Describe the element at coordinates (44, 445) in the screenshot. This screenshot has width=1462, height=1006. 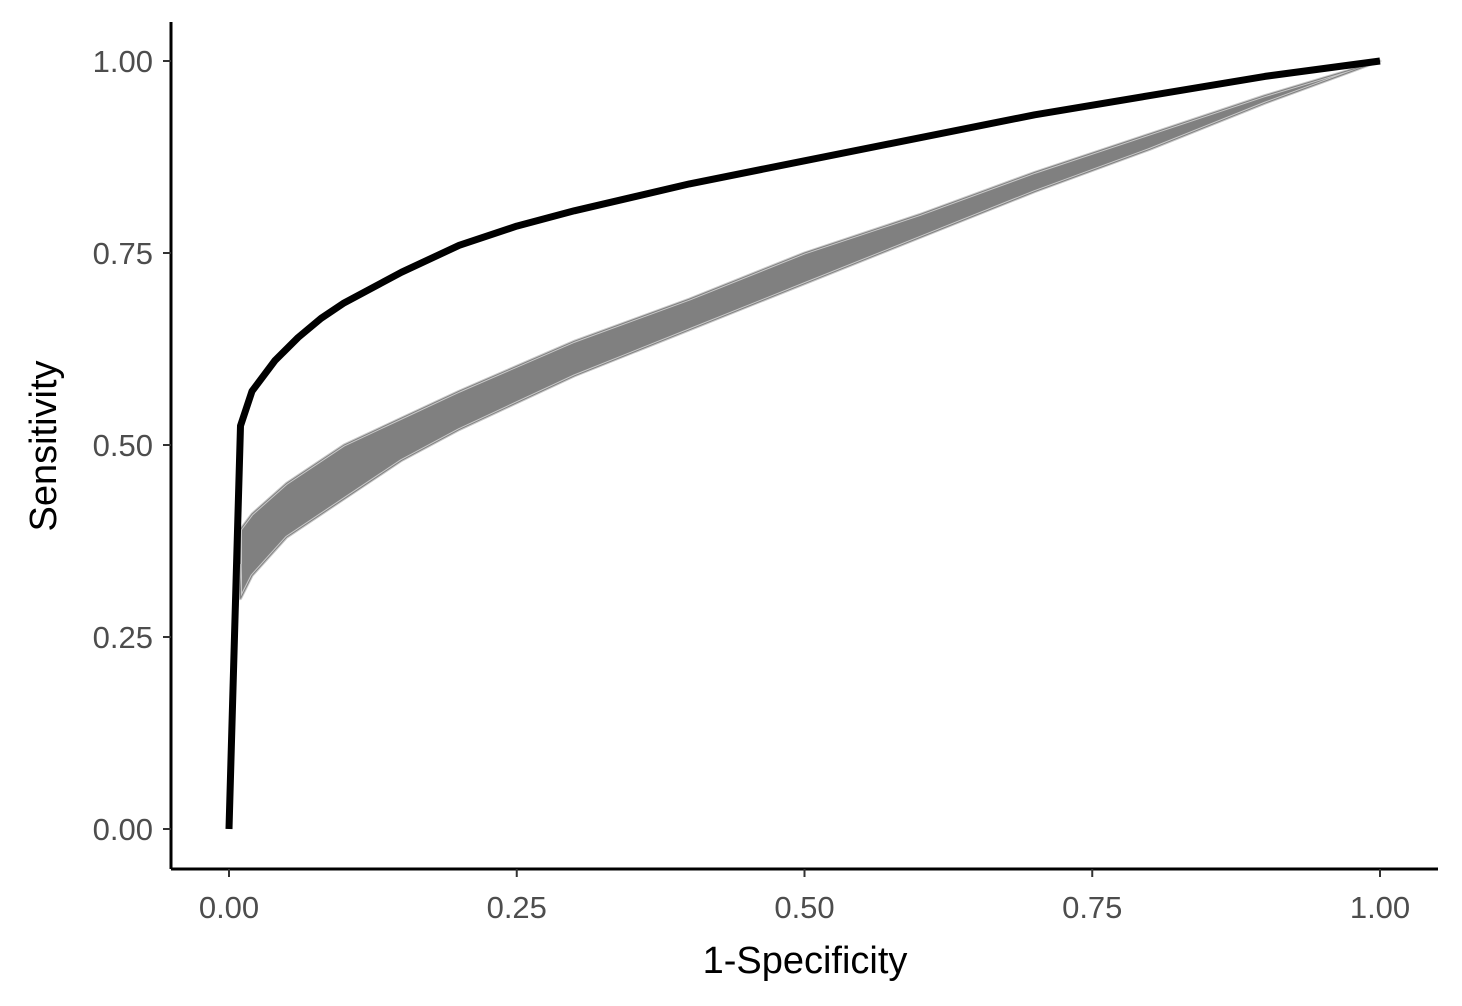
I see `y-axis-title: Sensitivity` at that location.